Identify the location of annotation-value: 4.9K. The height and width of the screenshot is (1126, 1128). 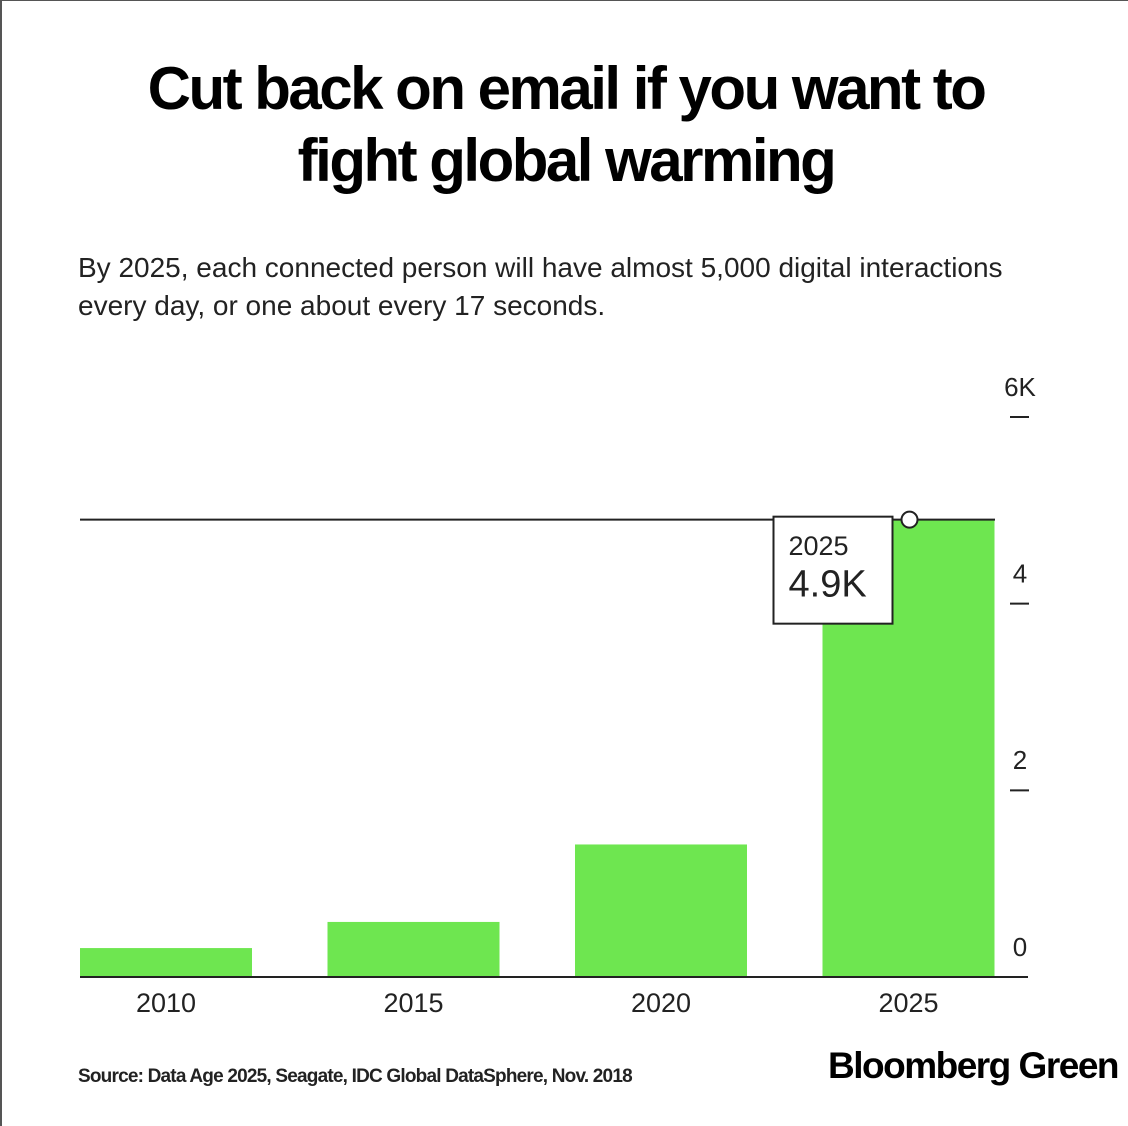
(828, 585).